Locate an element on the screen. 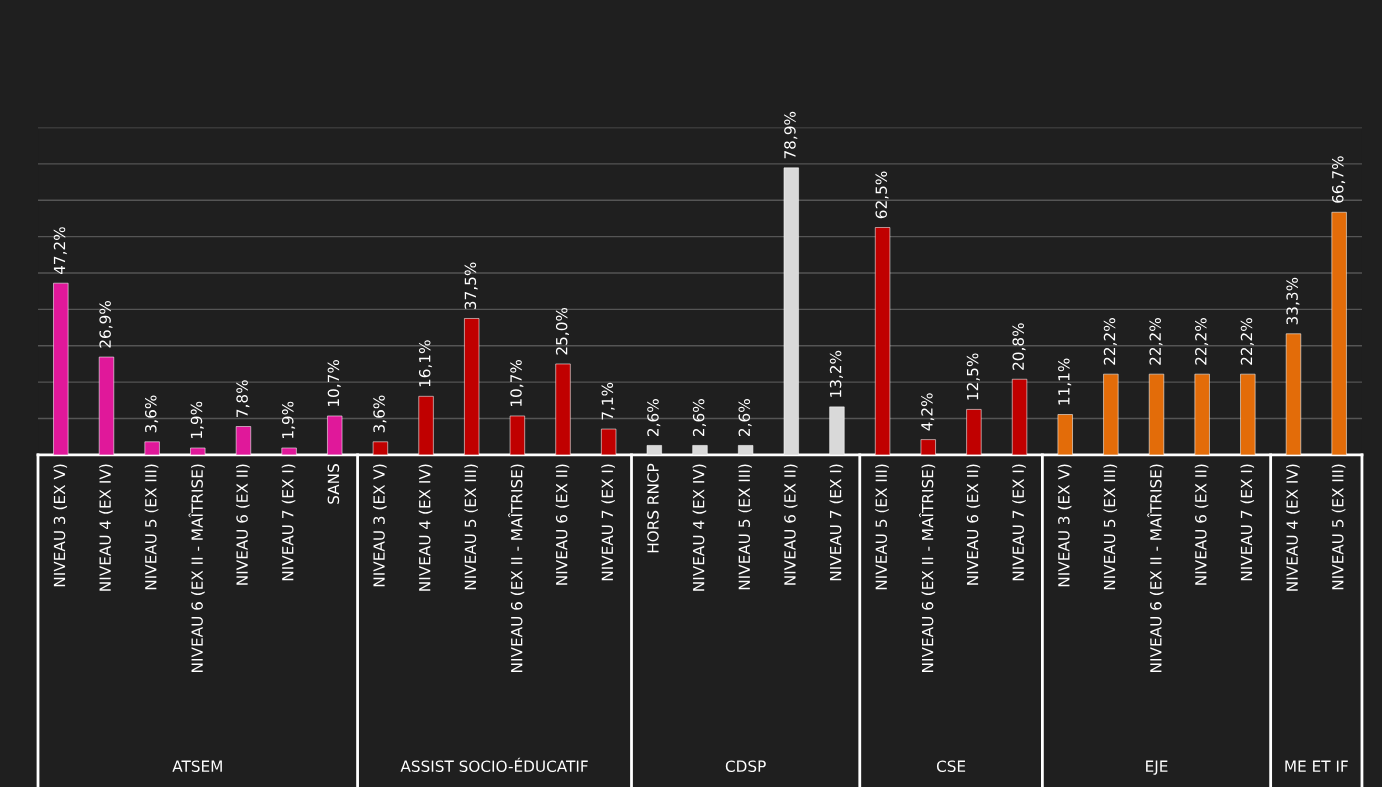 The image size is (1382, 787). data-label: 25,0% is located at coordinates (562, 331).